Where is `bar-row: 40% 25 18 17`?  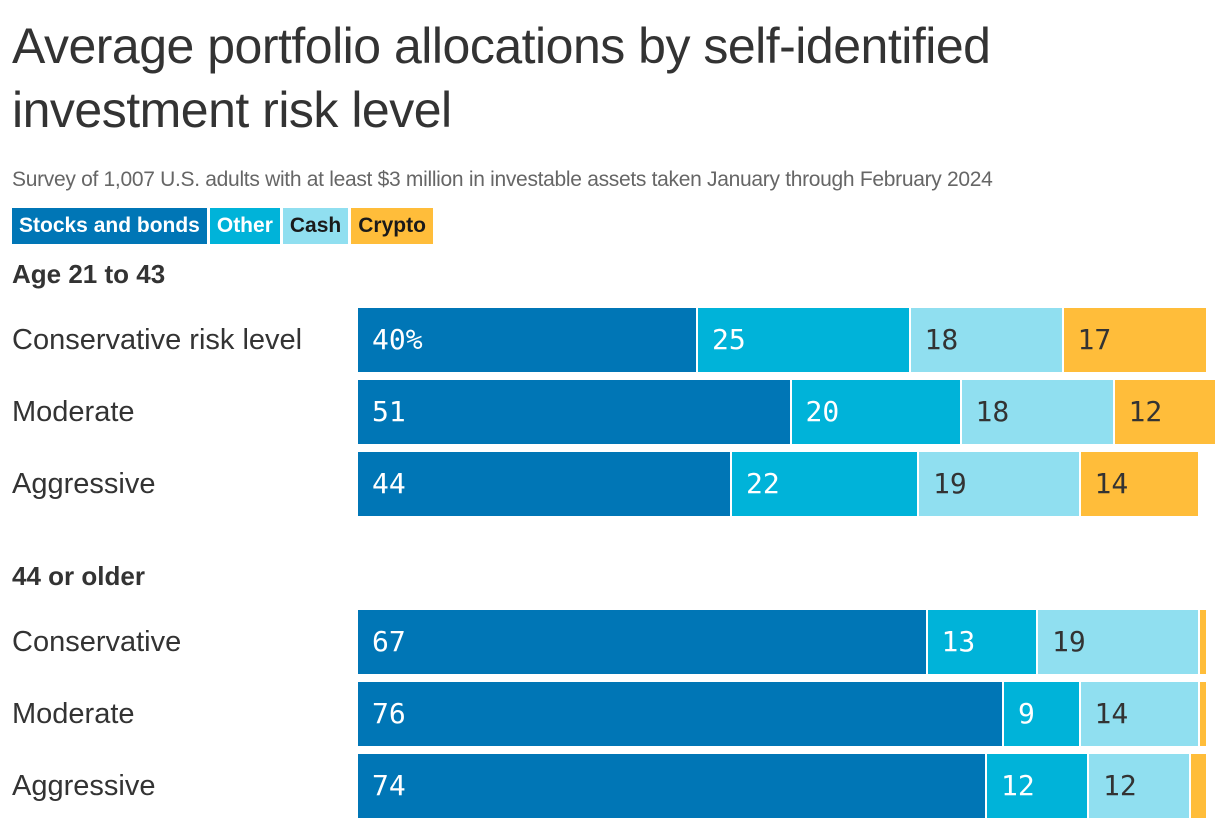
bar-row: 40% 25 18 17 is located at coordinates (783, 340).